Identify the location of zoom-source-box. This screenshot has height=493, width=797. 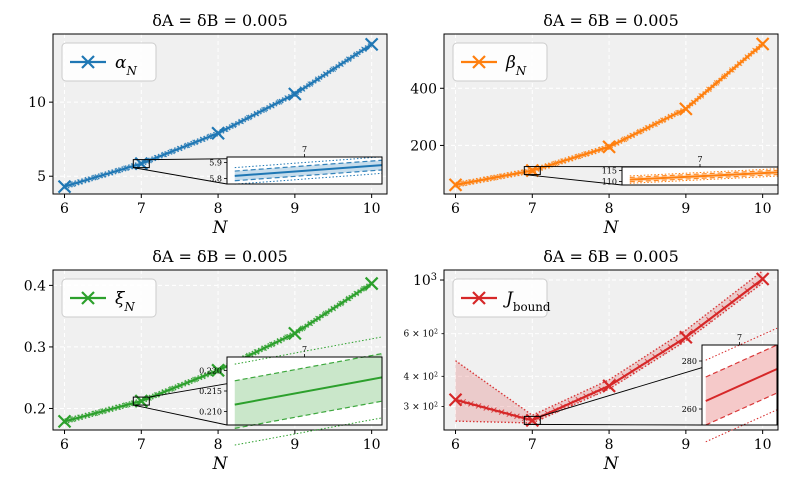
(532, 171).